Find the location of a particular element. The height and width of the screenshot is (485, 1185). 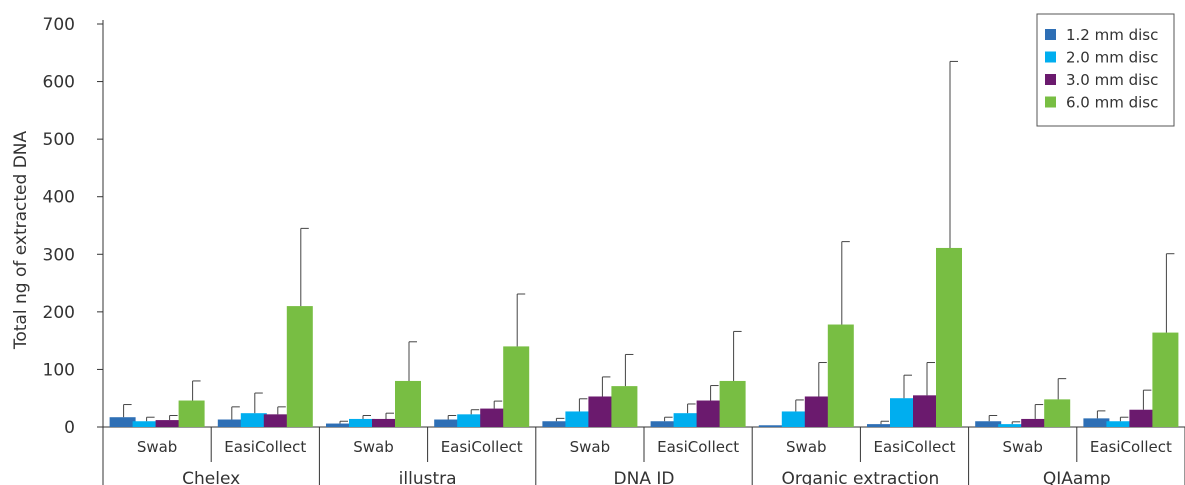

y-tick-label: 300 is located at coordinates (59, 255).